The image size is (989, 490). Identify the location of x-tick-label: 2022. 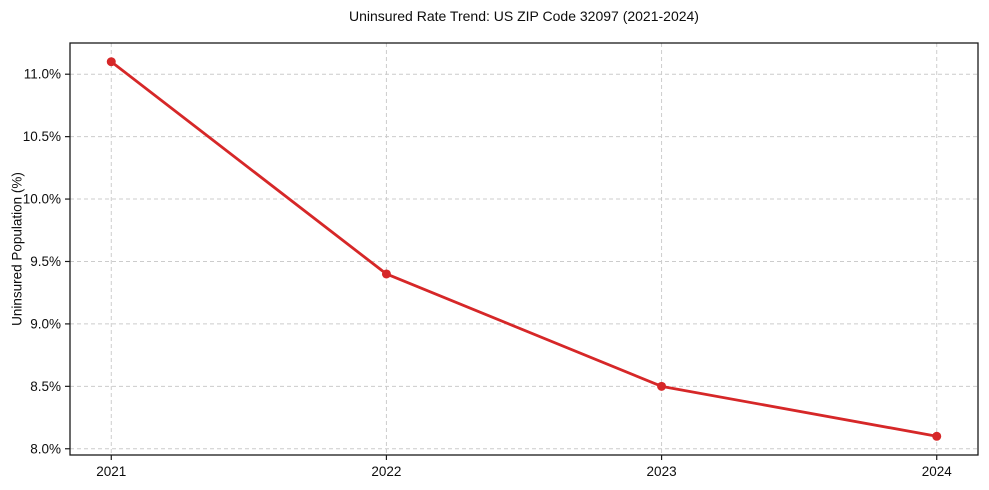
(386, 471).